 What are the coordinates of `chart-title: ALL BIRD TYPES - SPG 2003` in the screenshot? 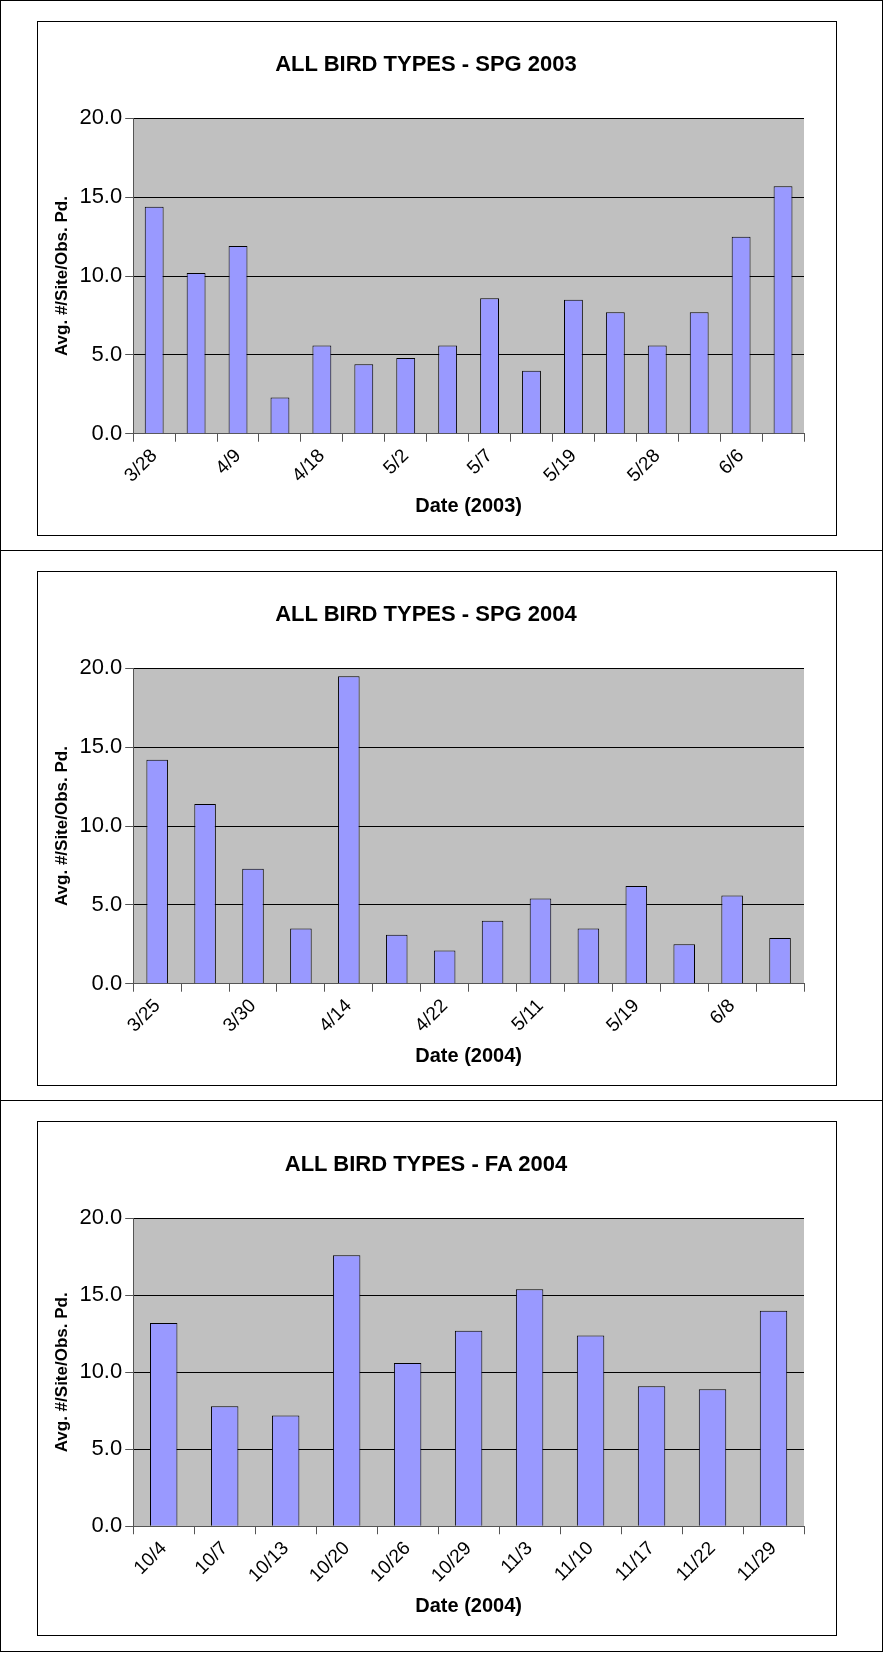 It's located at (426, 64).